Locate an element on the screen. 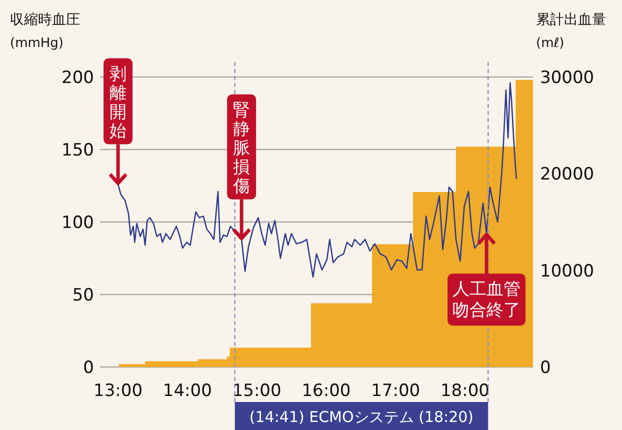  x-tick-label: 13:00 is located at coordinates (118, 391).